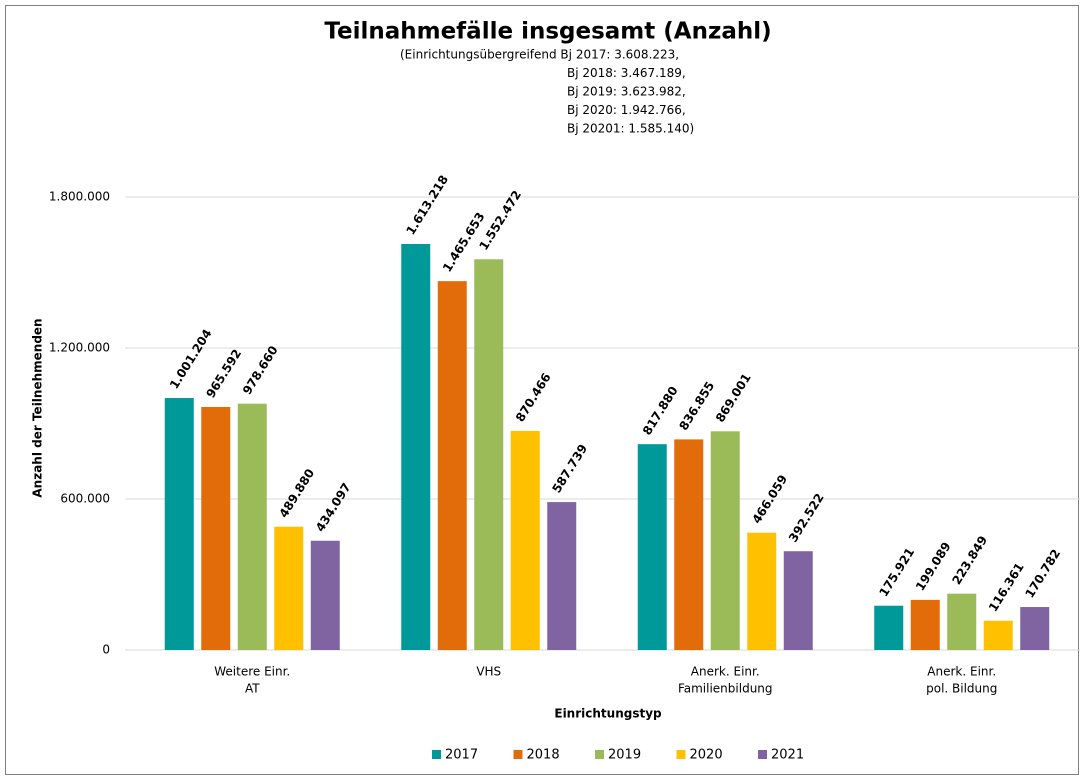 This screenshot has width=1080, height=776. I want to click on subtitle: Bj 2018: 3.467.189,, so click(626, 73).